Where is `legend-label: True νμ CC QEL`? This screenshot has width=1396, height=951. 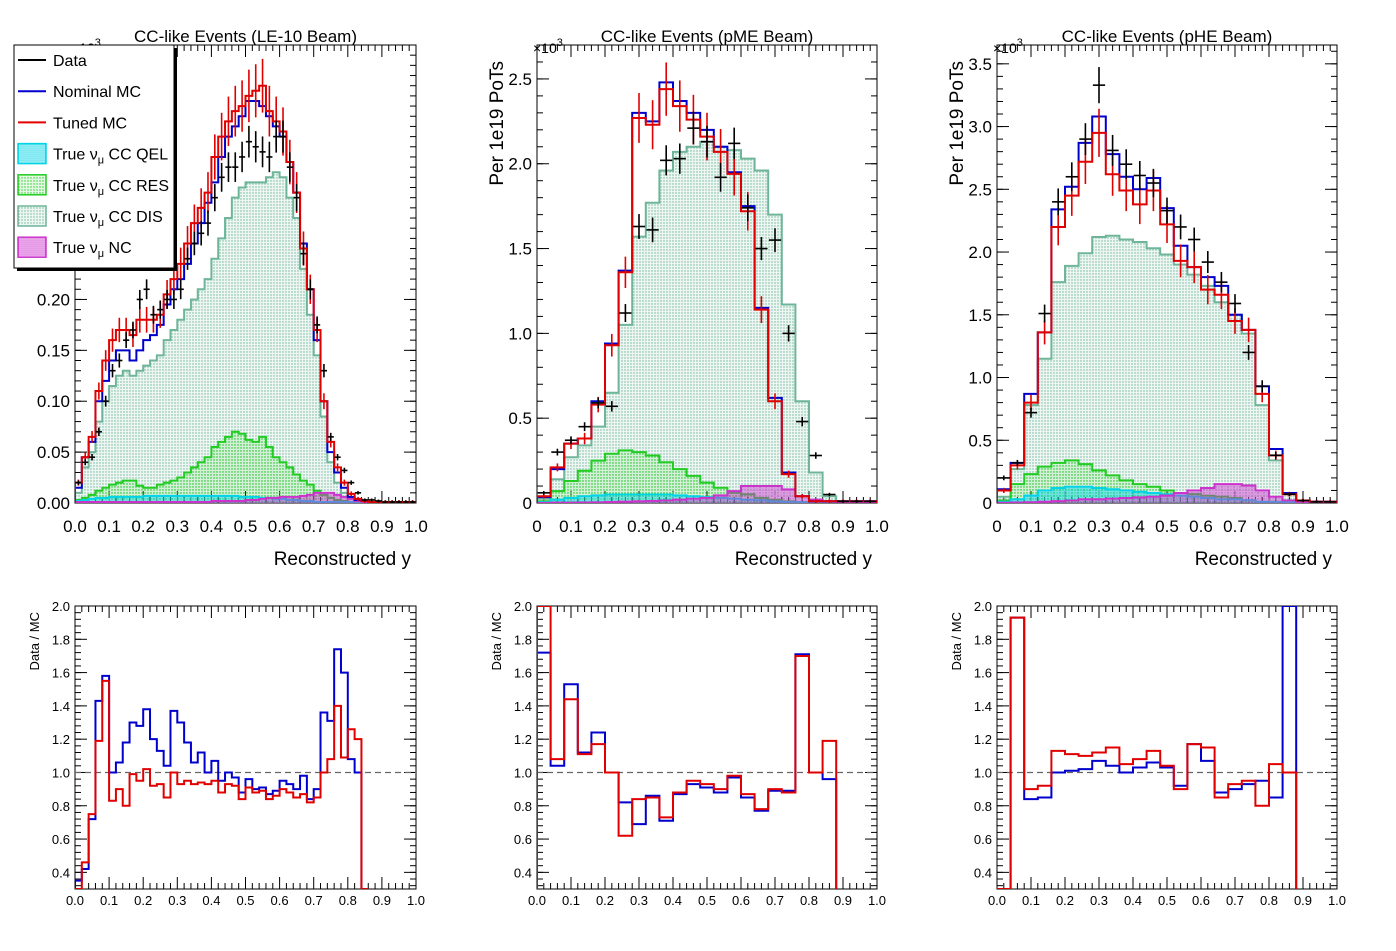 legend-label: True νμ CC QEL is located at coordinates (110, 157).